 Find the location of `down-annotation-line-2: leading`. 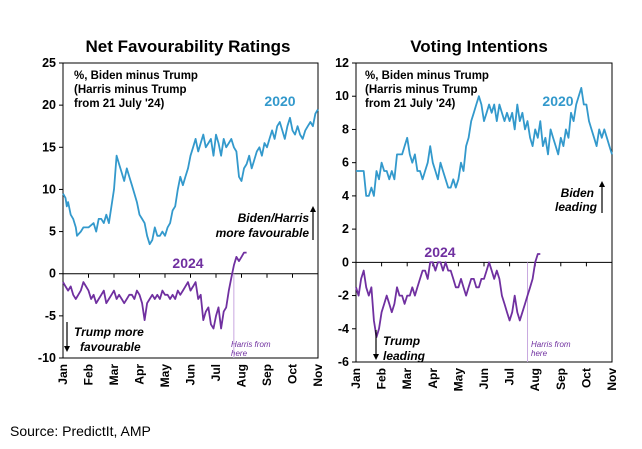

down-annotation-line-2: leading is located at coordinates (404, 356).